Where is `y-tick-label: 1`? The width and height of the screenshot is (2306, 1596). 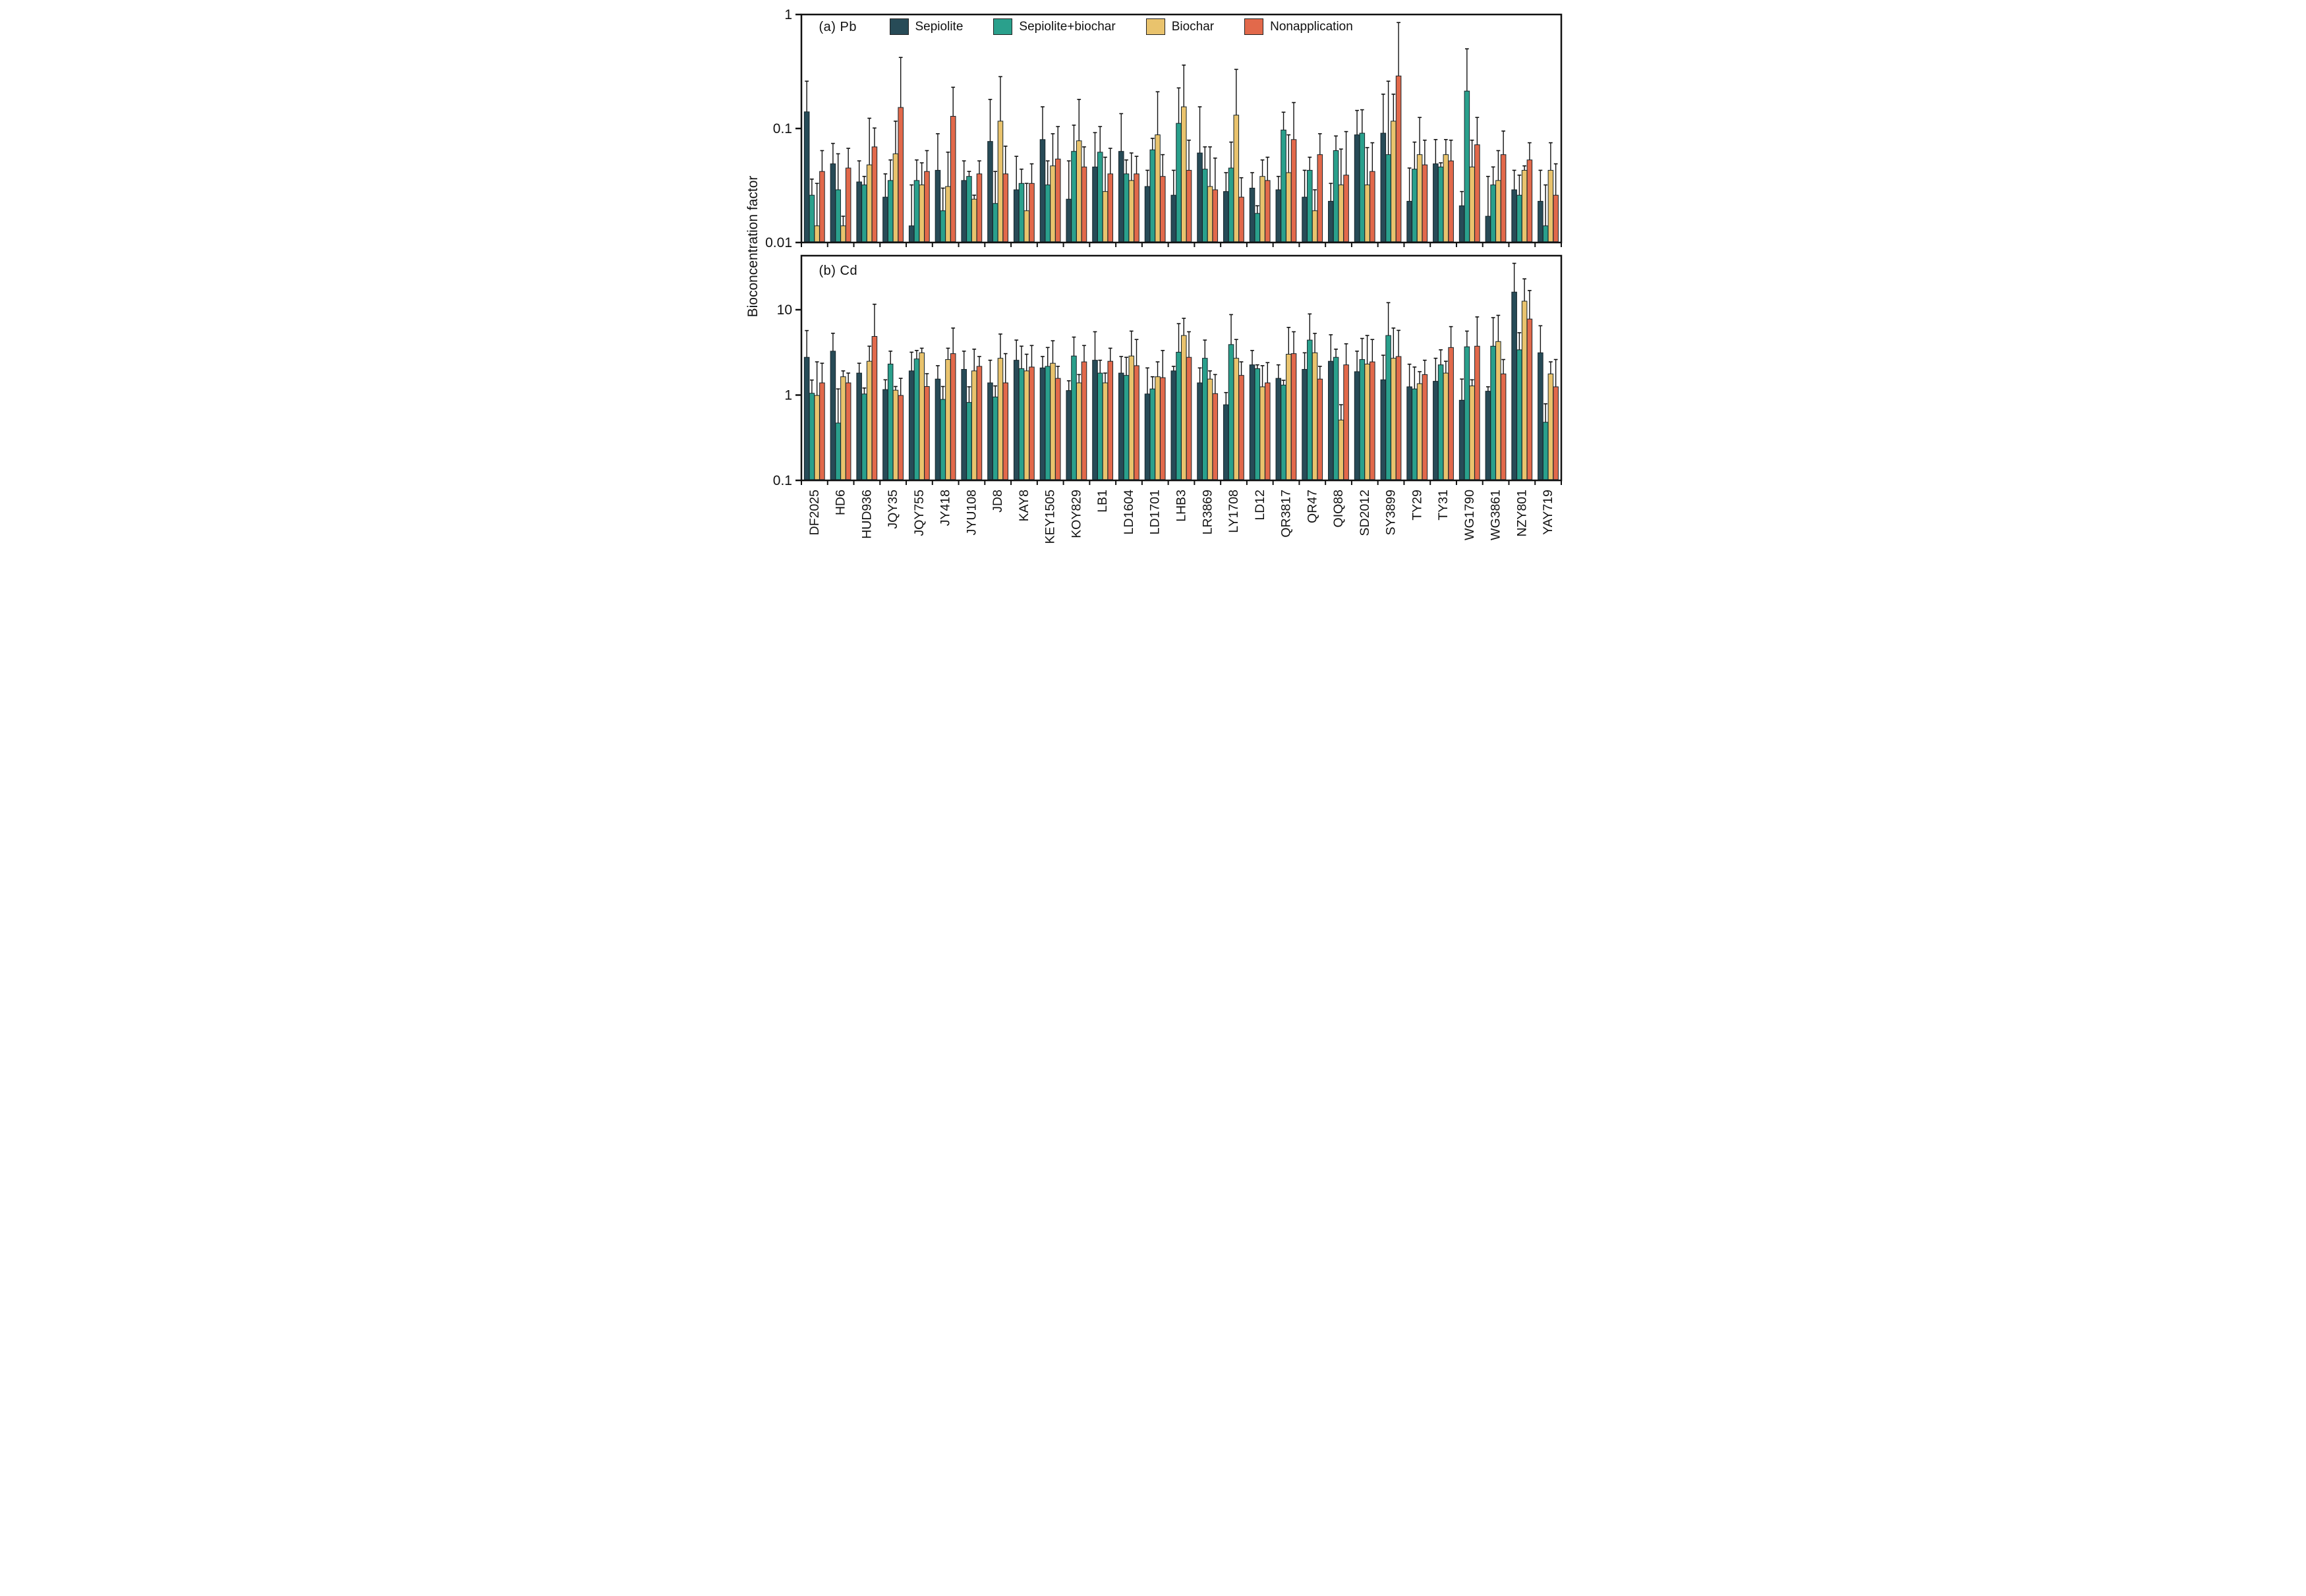
y-tick-label: 1 is located at coordinates (788, 395).